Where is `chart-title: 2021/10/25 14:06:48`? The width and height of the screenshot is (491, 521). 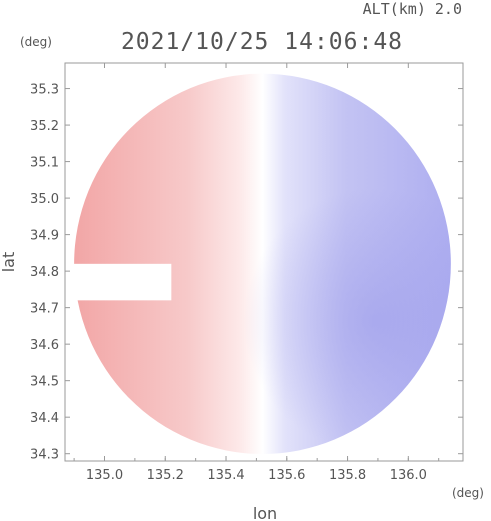 chart-title: 2021/10/25 14:06:48 is located at coordinates (262, 42).